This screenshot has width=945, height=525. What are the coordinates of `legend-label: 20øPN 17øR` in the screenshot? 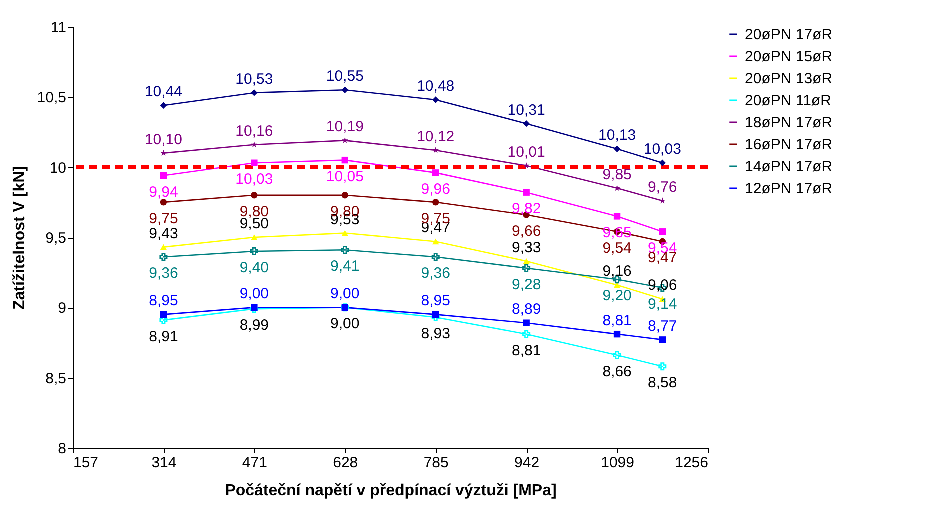 It's located at (789, 35).